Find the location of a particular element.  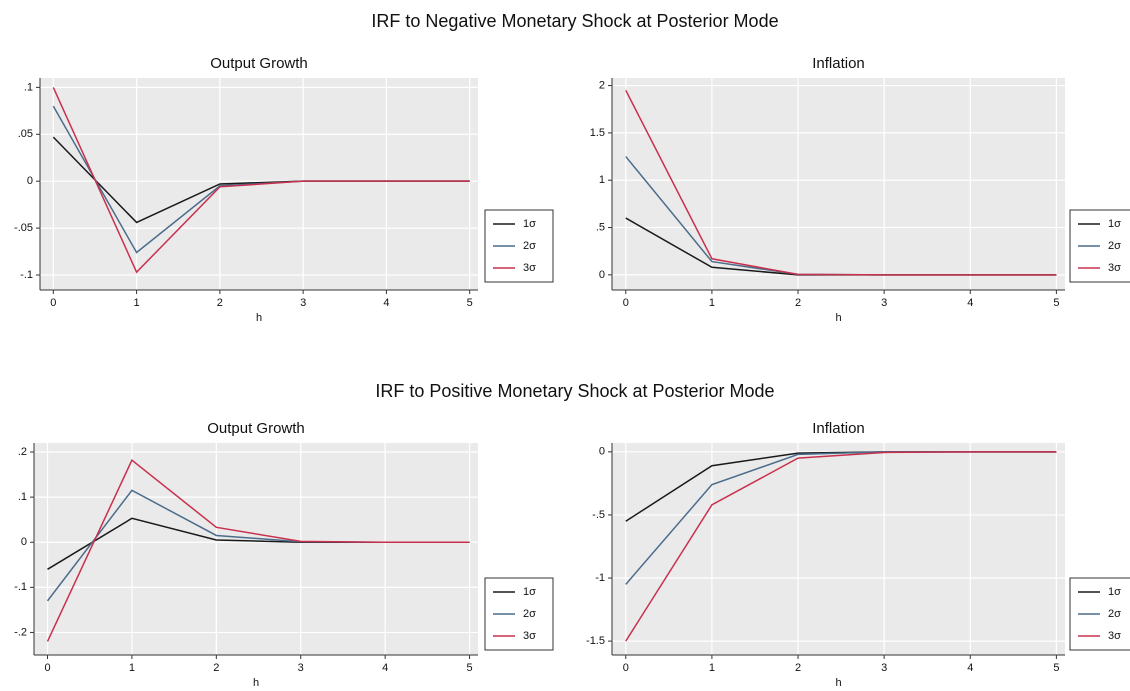

y-tick-label: -.2 is located at coordinates (20, 632).